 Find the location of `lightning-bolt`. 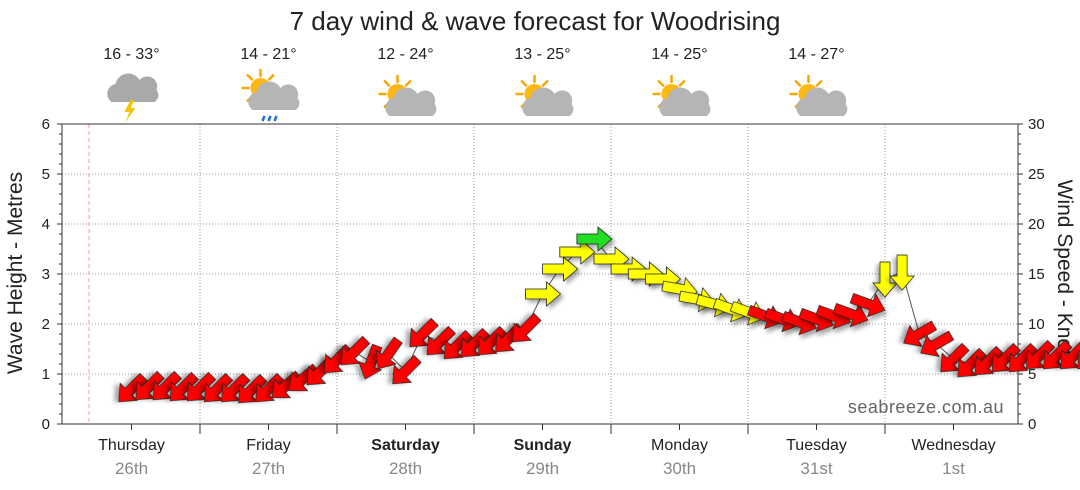

lightning-bolt is located at coordinates (130, 111).